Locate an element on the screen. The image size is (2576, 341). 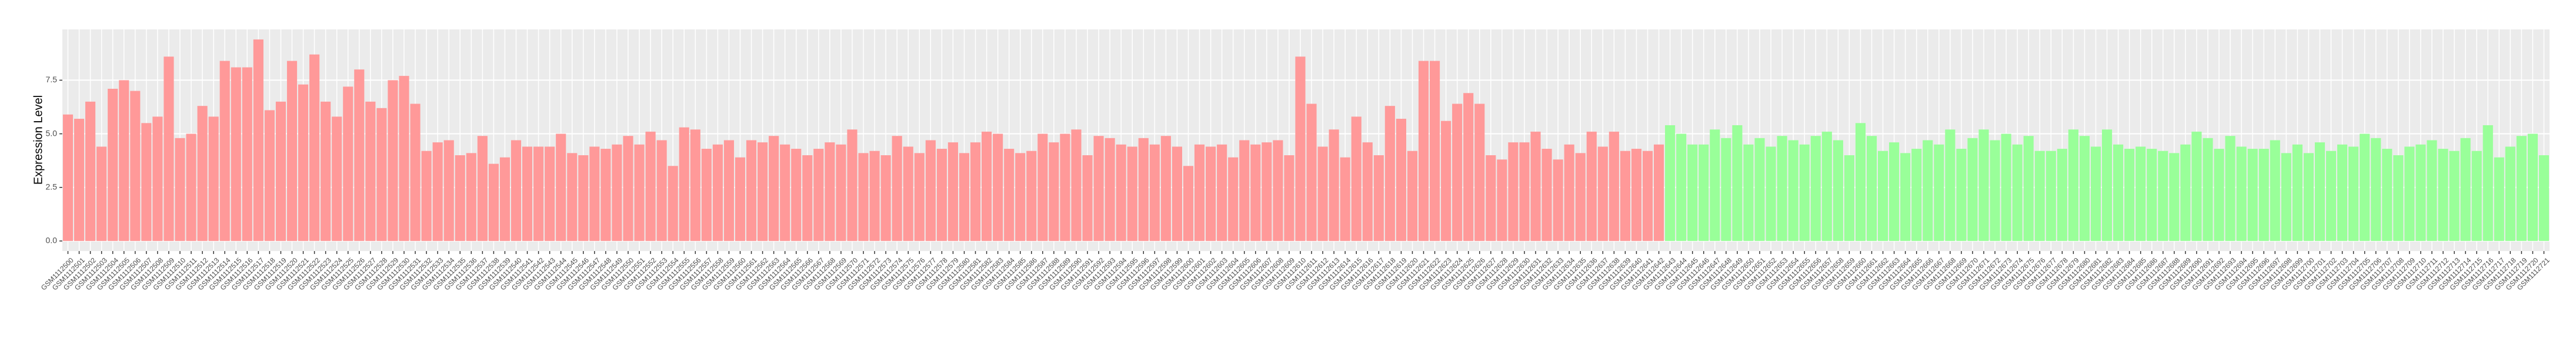
y-tick-label: 2.5 is located at coordinates (52, 187).